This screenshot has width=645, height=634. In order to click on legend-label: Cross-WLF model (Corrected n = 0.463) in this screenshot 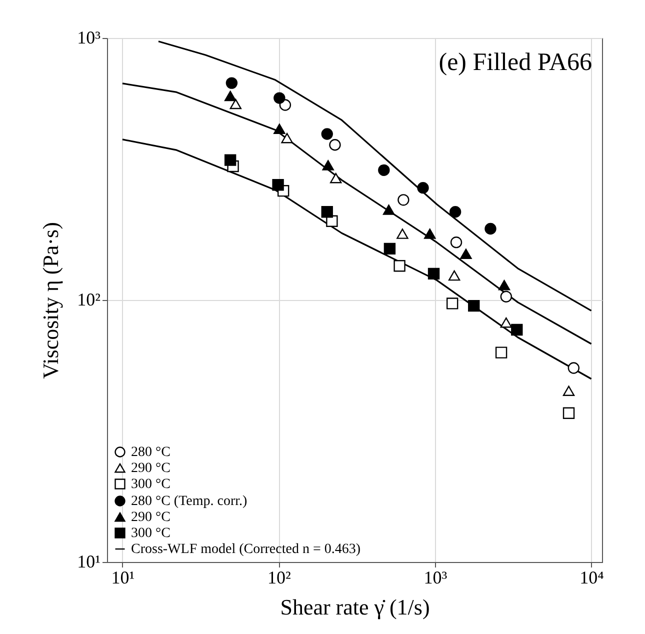, I will do `click(246, 549)`.